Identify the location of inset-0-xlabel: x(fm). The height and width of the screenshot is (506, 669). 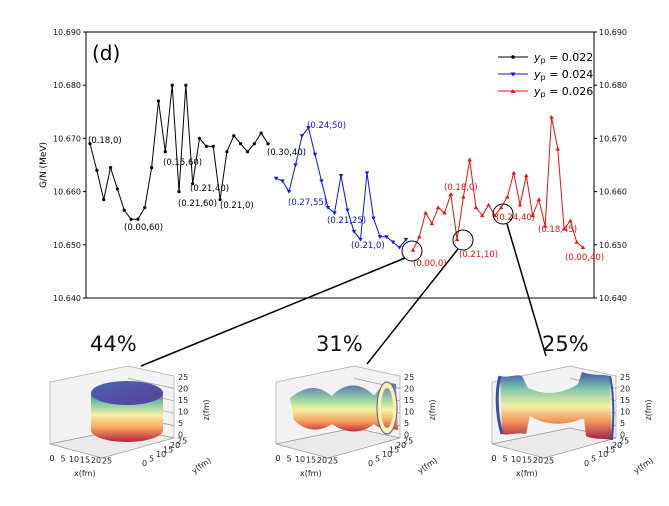
(85, 473).